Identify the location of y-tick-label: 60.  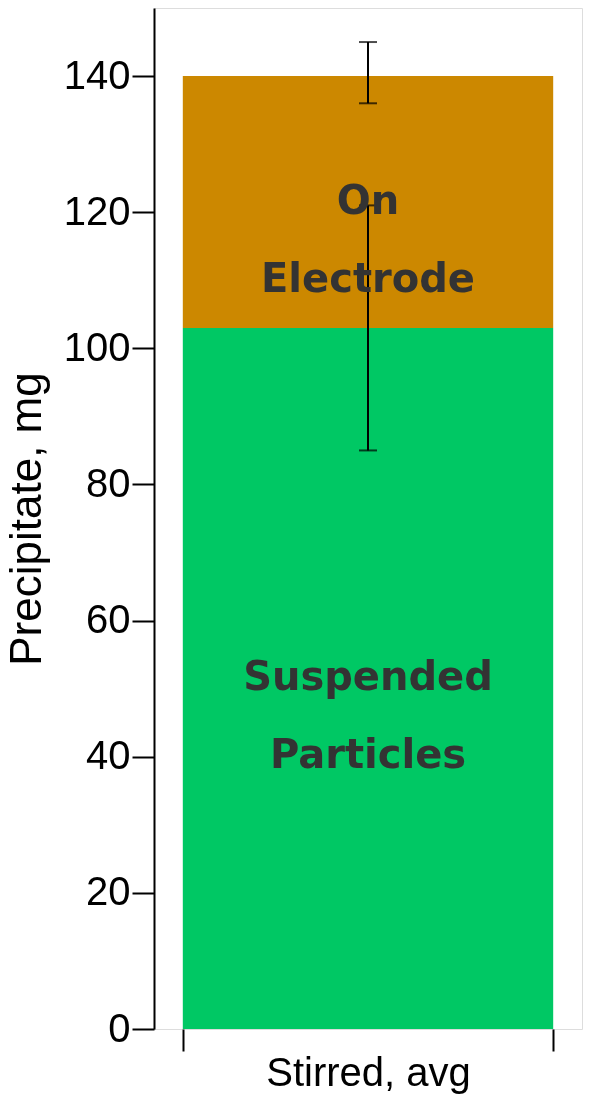
(108, 619).